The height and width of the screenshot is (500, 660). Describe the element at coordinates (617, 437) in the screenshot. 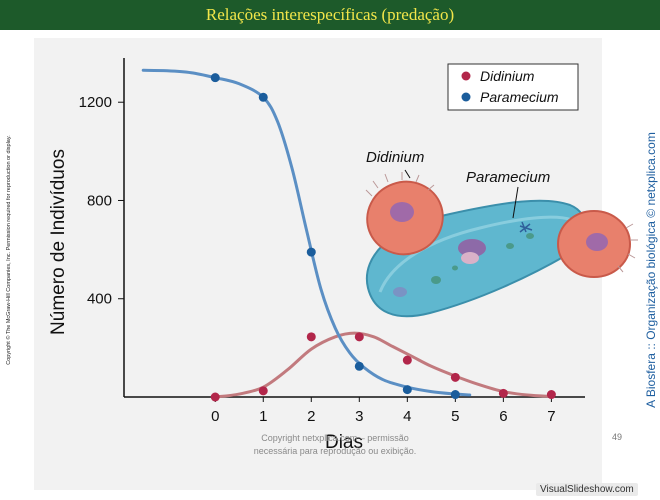

I see `page-number: 49` at that location.